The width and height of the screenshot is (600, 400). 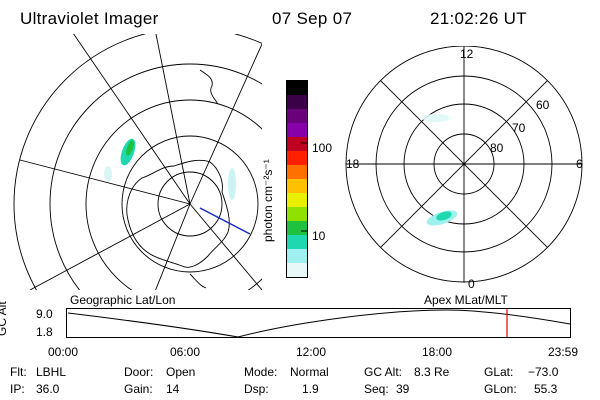 I want to click on left-map-label: Geographic Lat/Lon, so click(x=123, y=300).